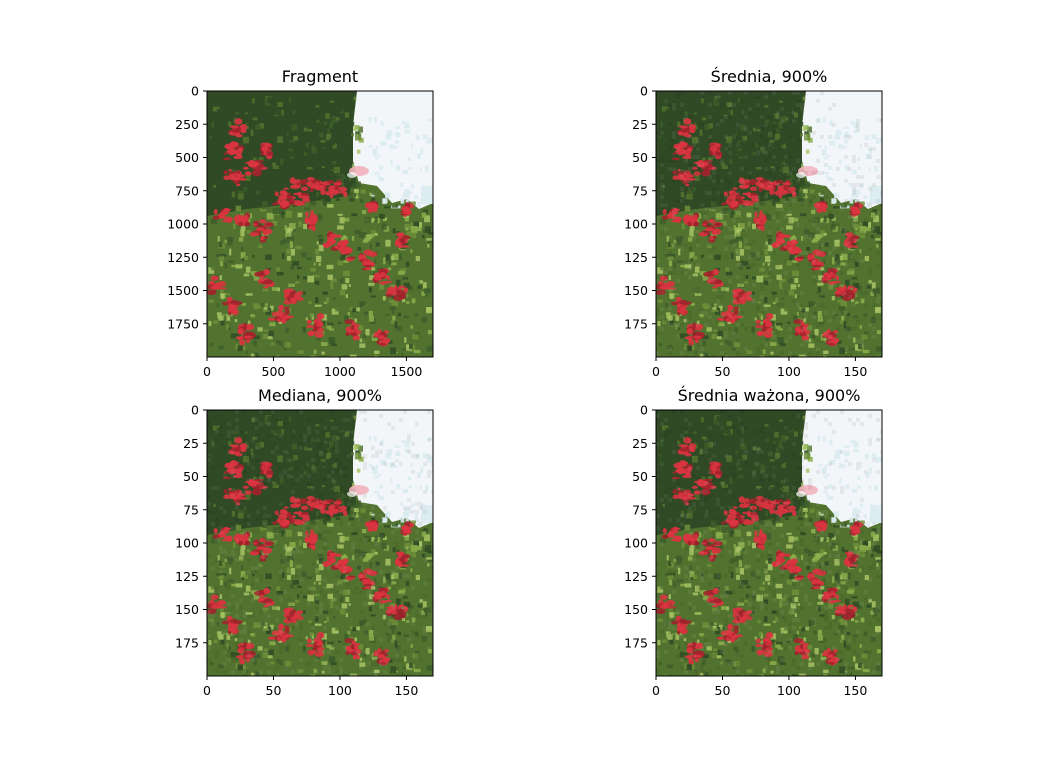 The image size is (1062, 760). I want to click on subplot-title: Średnia ważona, 900%, so click(769, 395).